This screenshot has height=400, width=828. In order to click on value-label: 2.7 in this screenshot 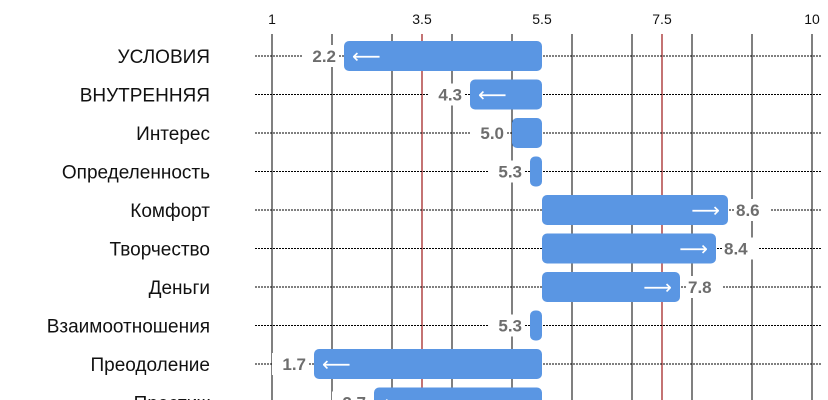, I will do `click(354, 397)`.